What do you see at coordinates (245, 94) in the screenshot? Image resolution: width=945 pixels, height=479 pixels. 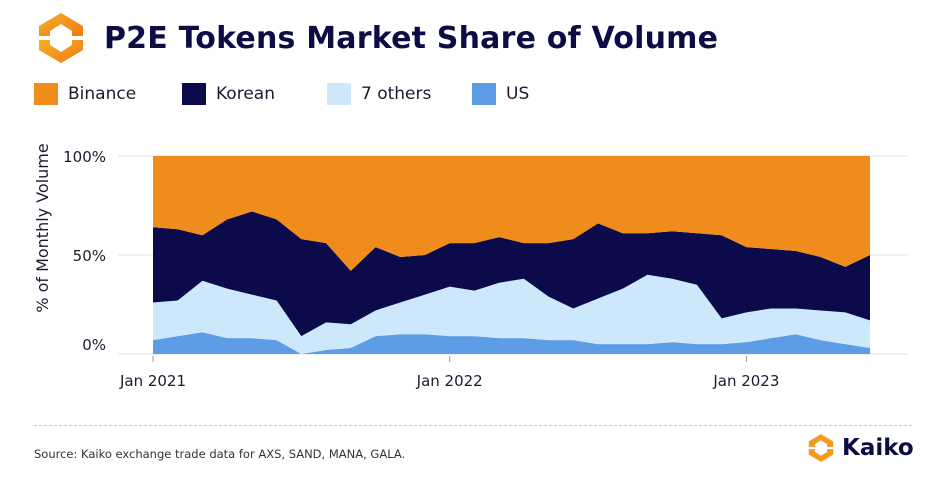 I see `legend-label-korean: Korean` at bounding box center [245, 94].